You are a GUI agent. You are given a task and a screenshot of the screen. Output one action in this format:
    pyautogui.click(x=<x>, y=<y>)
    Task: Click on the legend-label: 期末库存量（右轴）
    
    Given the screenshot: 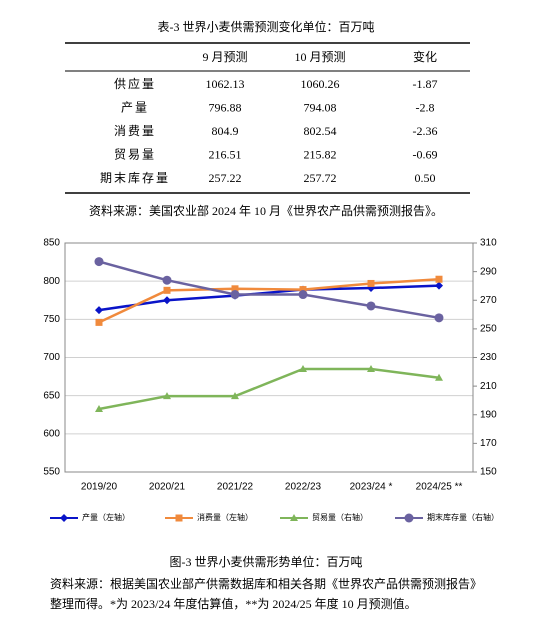 What is the action you would take?
    pyautogui.click(x=463, y=517)
    